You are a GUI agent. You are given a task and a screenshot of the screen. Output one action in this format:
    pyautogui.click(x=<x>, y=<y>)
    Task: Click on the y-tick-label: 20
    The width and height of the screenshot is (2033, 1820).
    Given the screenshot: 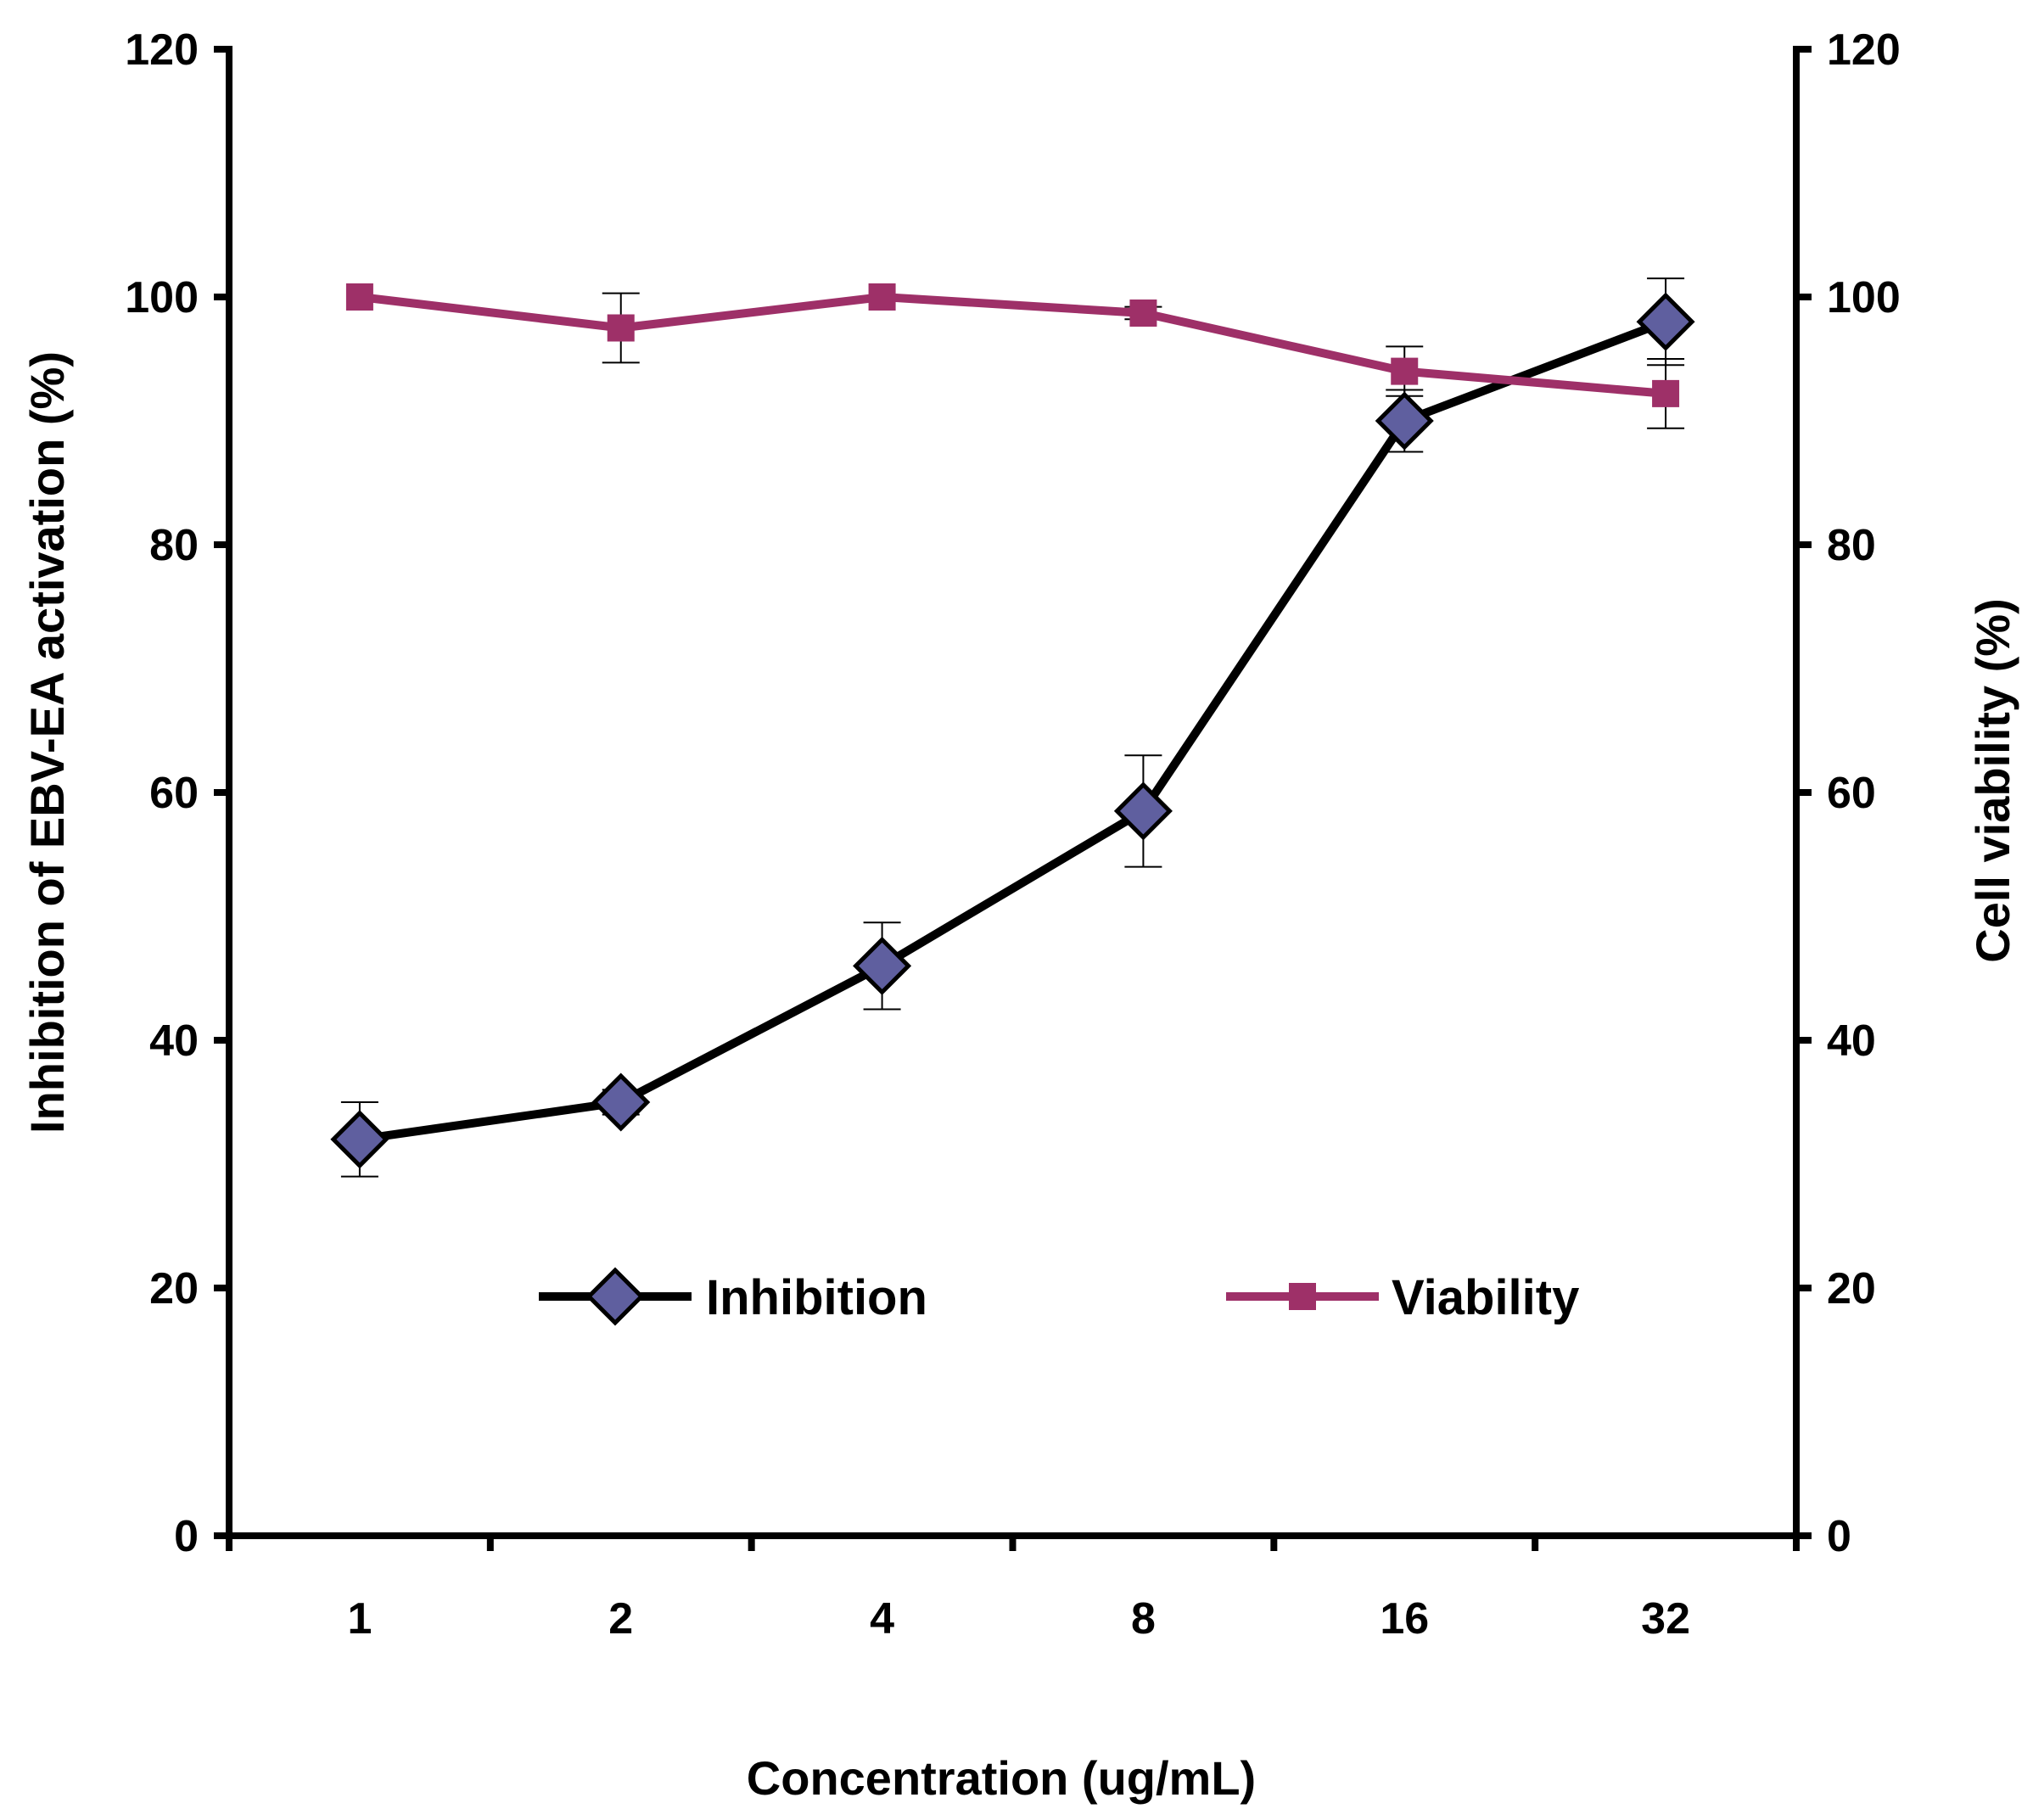 What is the action you would take?
    pyautogui.click(x=174, y=1288)
    